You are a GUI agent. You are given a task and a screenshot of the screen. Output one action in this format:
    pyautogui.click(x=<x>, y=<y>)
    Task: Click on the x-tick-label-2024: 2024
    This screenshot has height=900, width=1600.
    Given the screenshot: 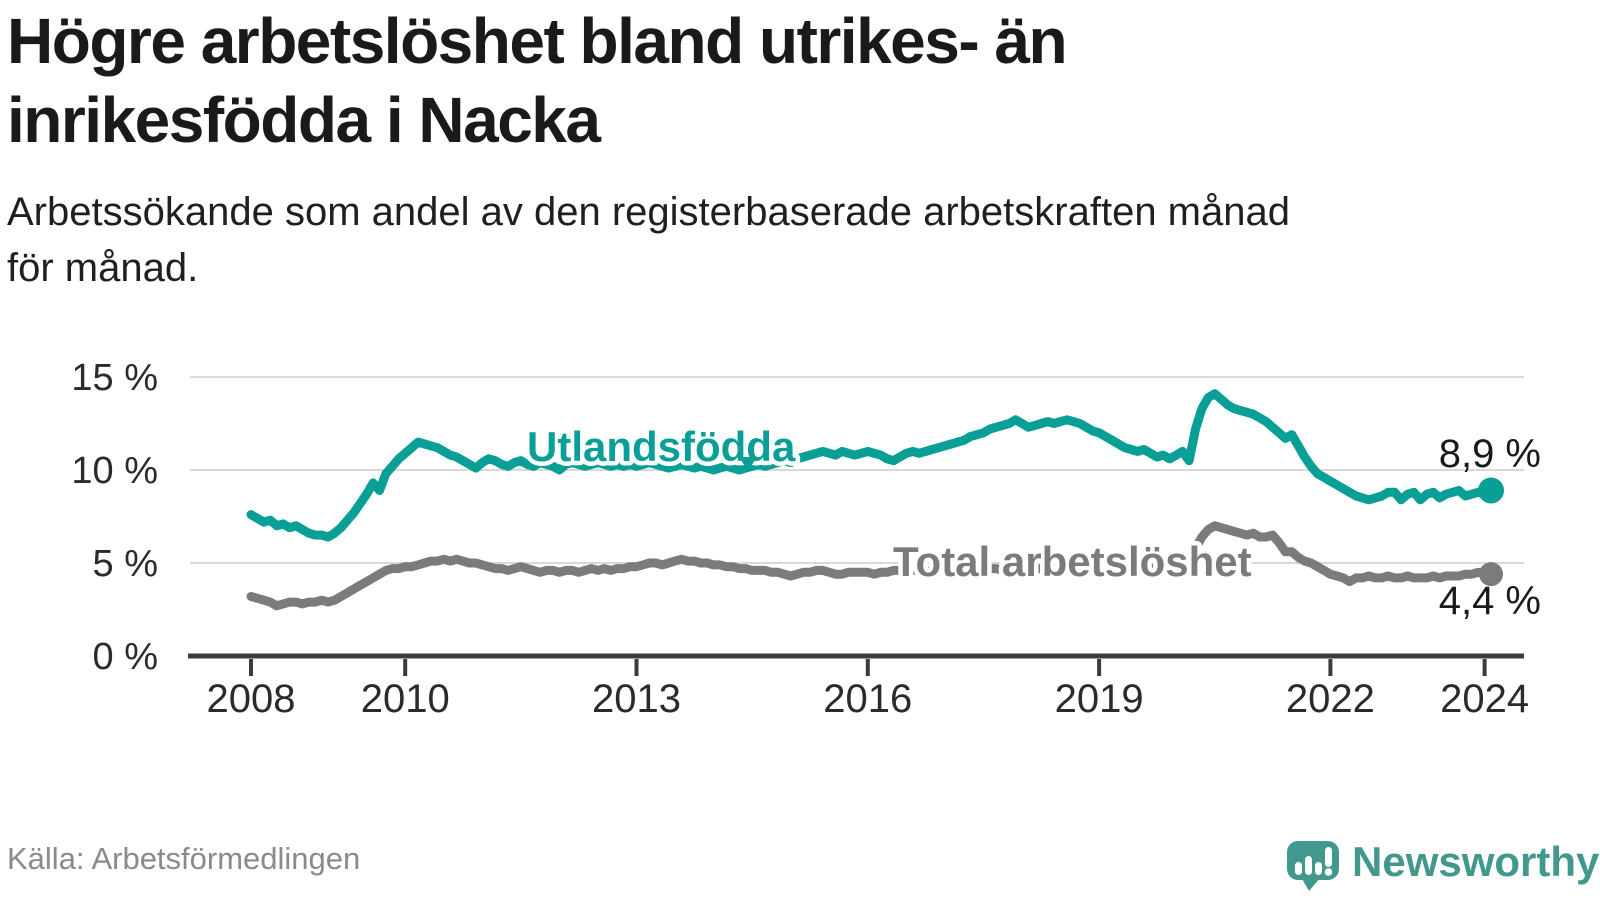 What is the action you would take?
    pyautogui.click(x=1484, y=699)
    